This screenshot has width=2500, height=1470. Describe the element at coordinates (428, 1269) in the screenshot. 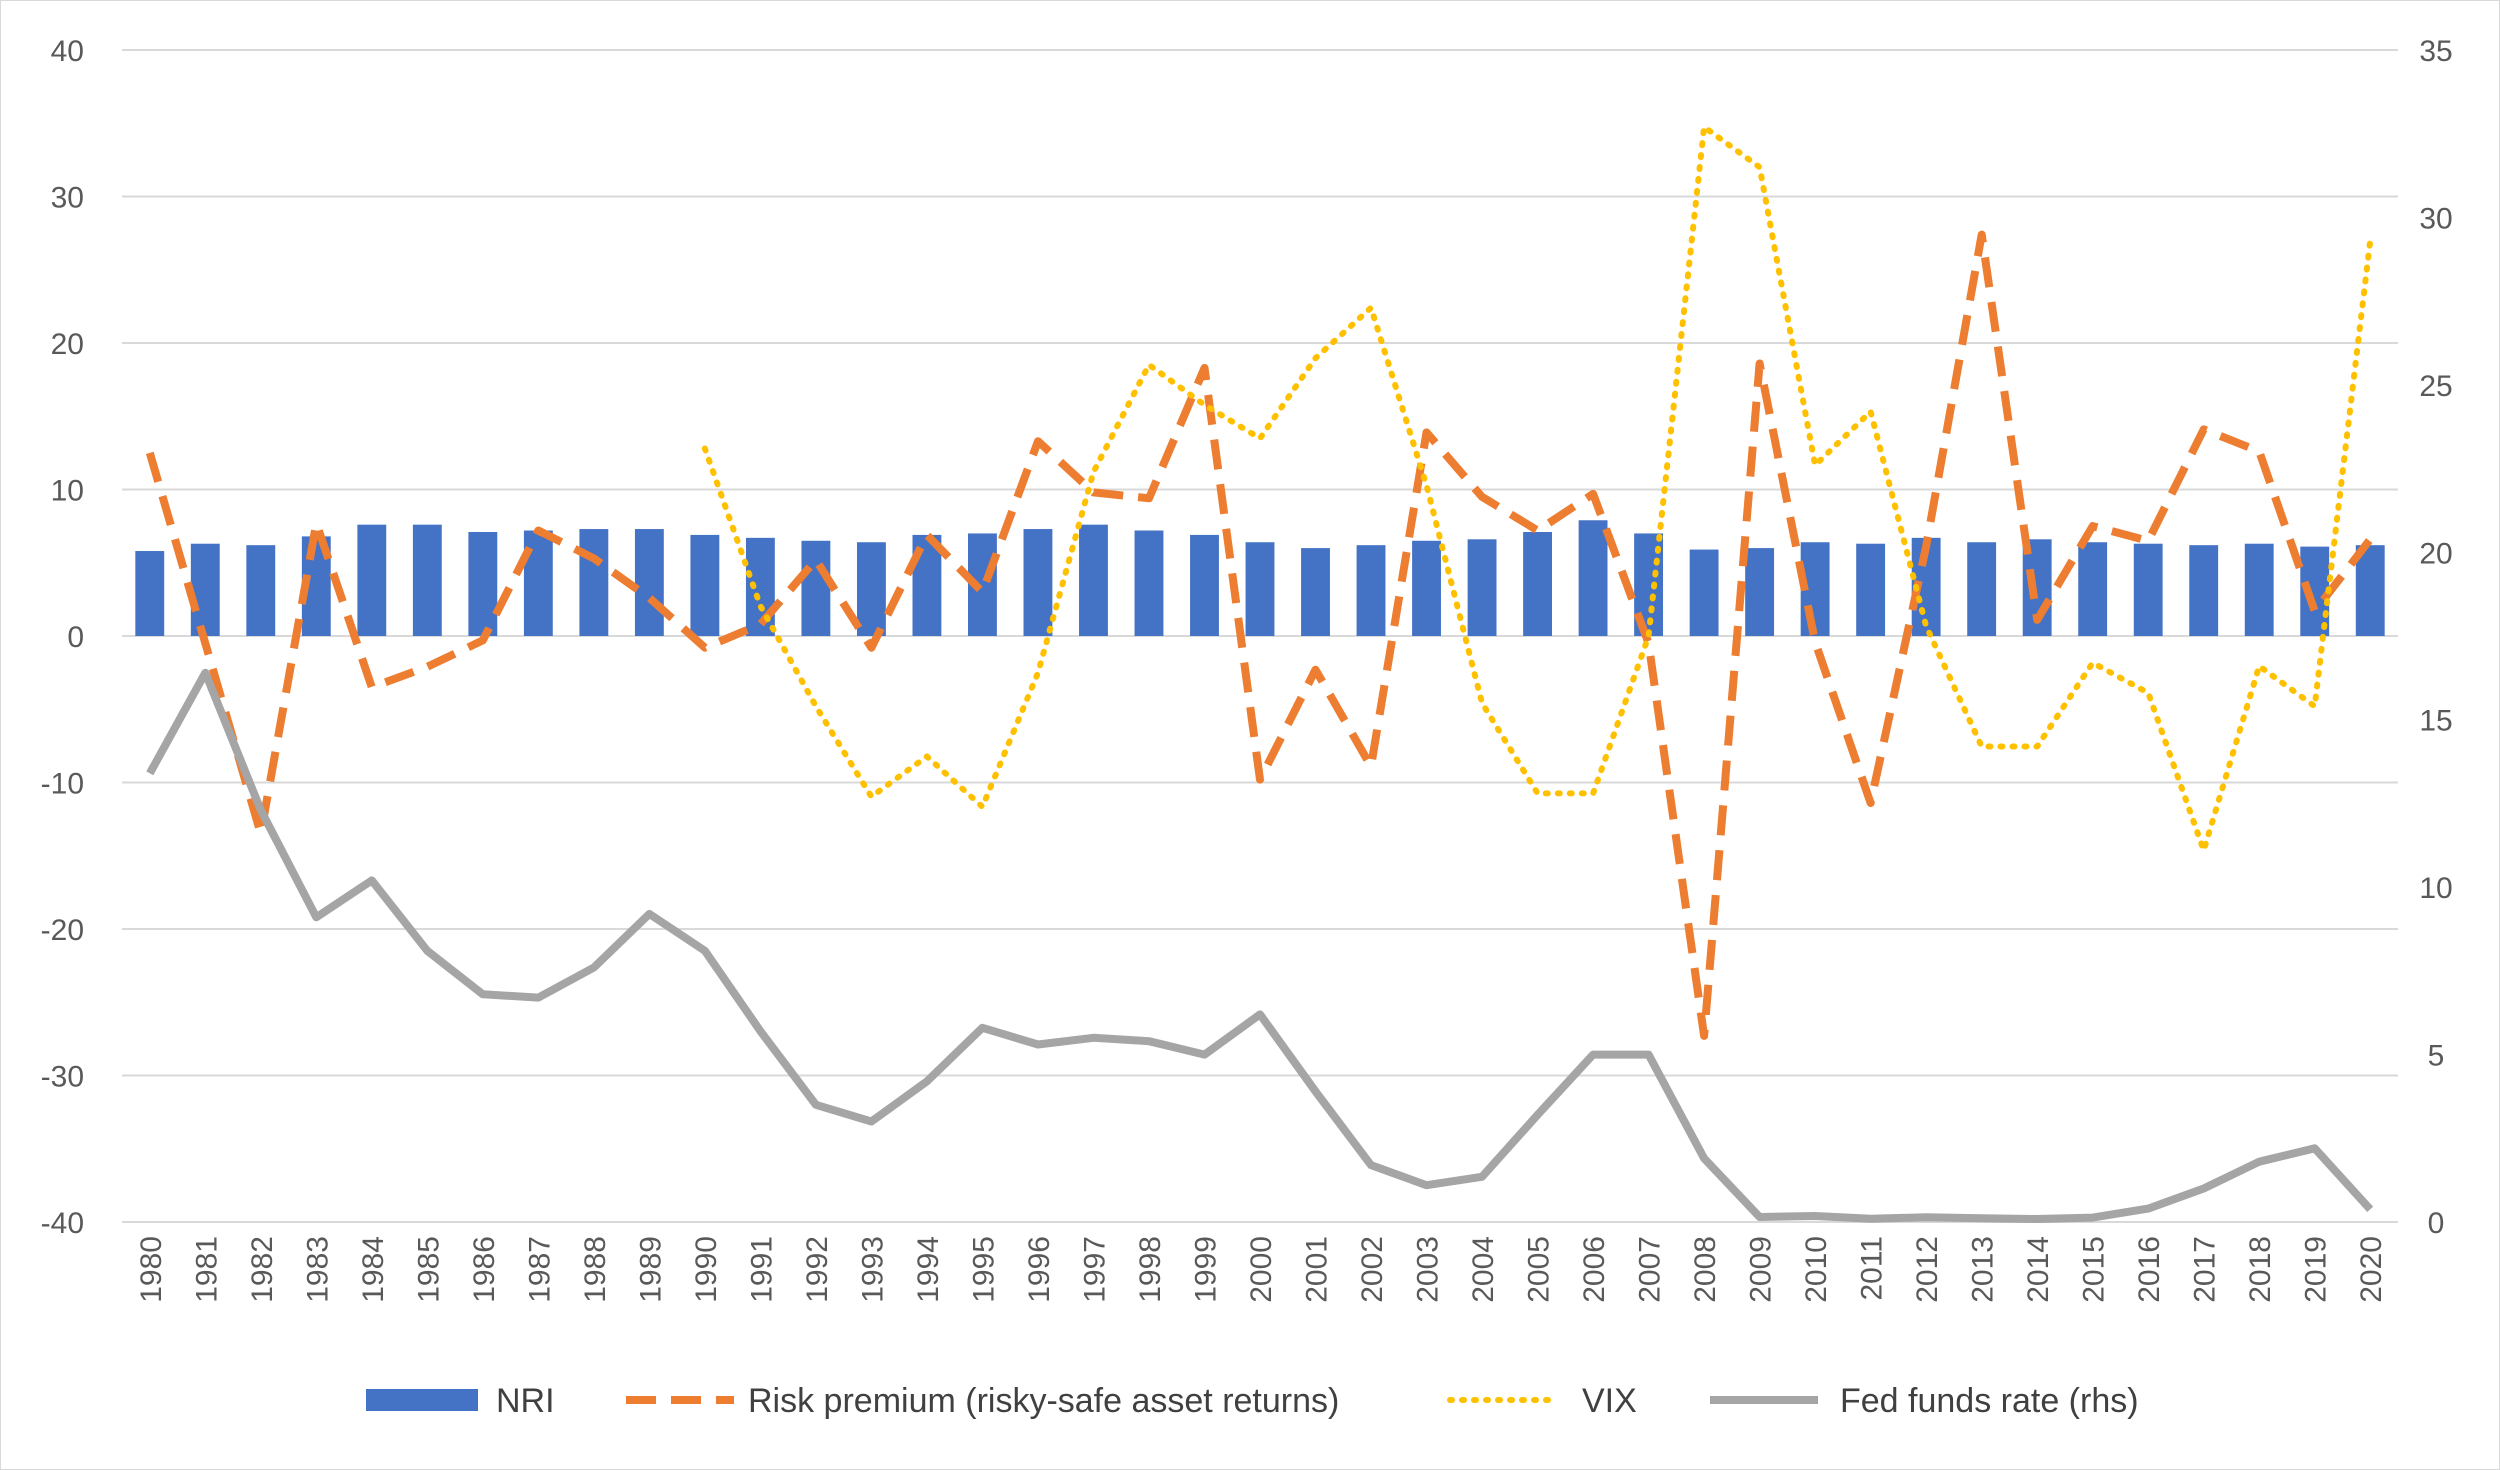

I see `x-tick-label: 1985` at that location.